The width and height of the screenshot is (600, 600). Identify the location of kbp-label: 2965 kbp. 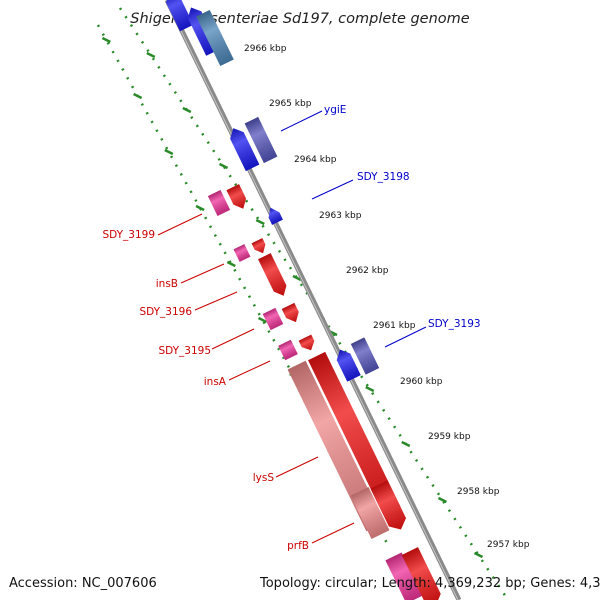
(290, 104).